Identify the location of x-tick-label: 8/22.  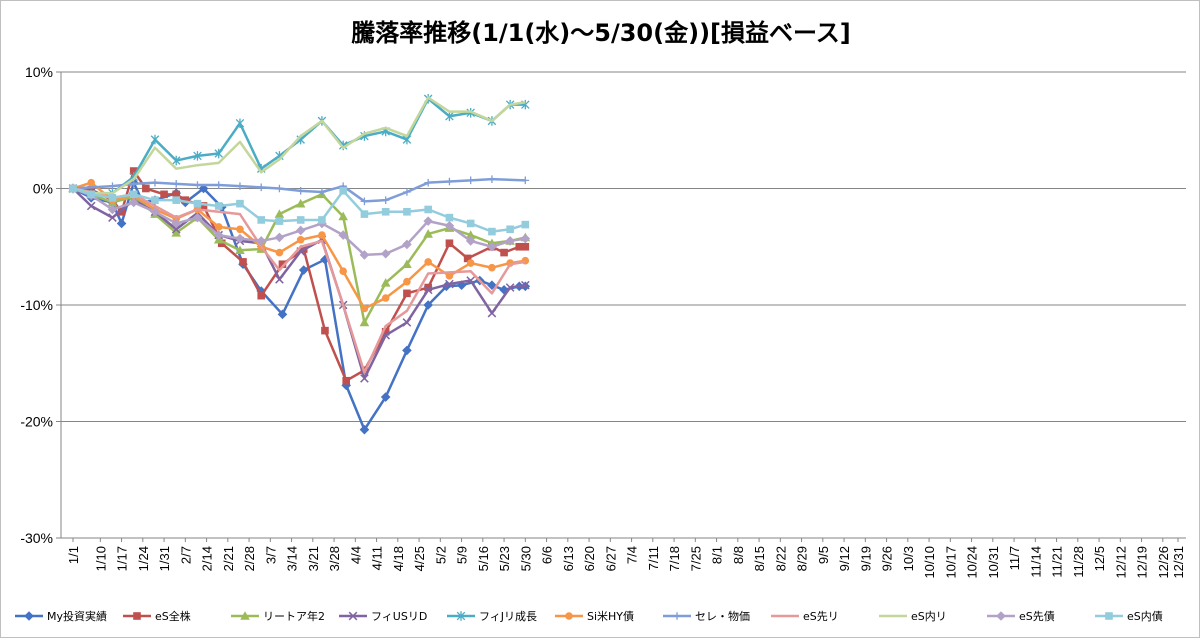
(780, 558).